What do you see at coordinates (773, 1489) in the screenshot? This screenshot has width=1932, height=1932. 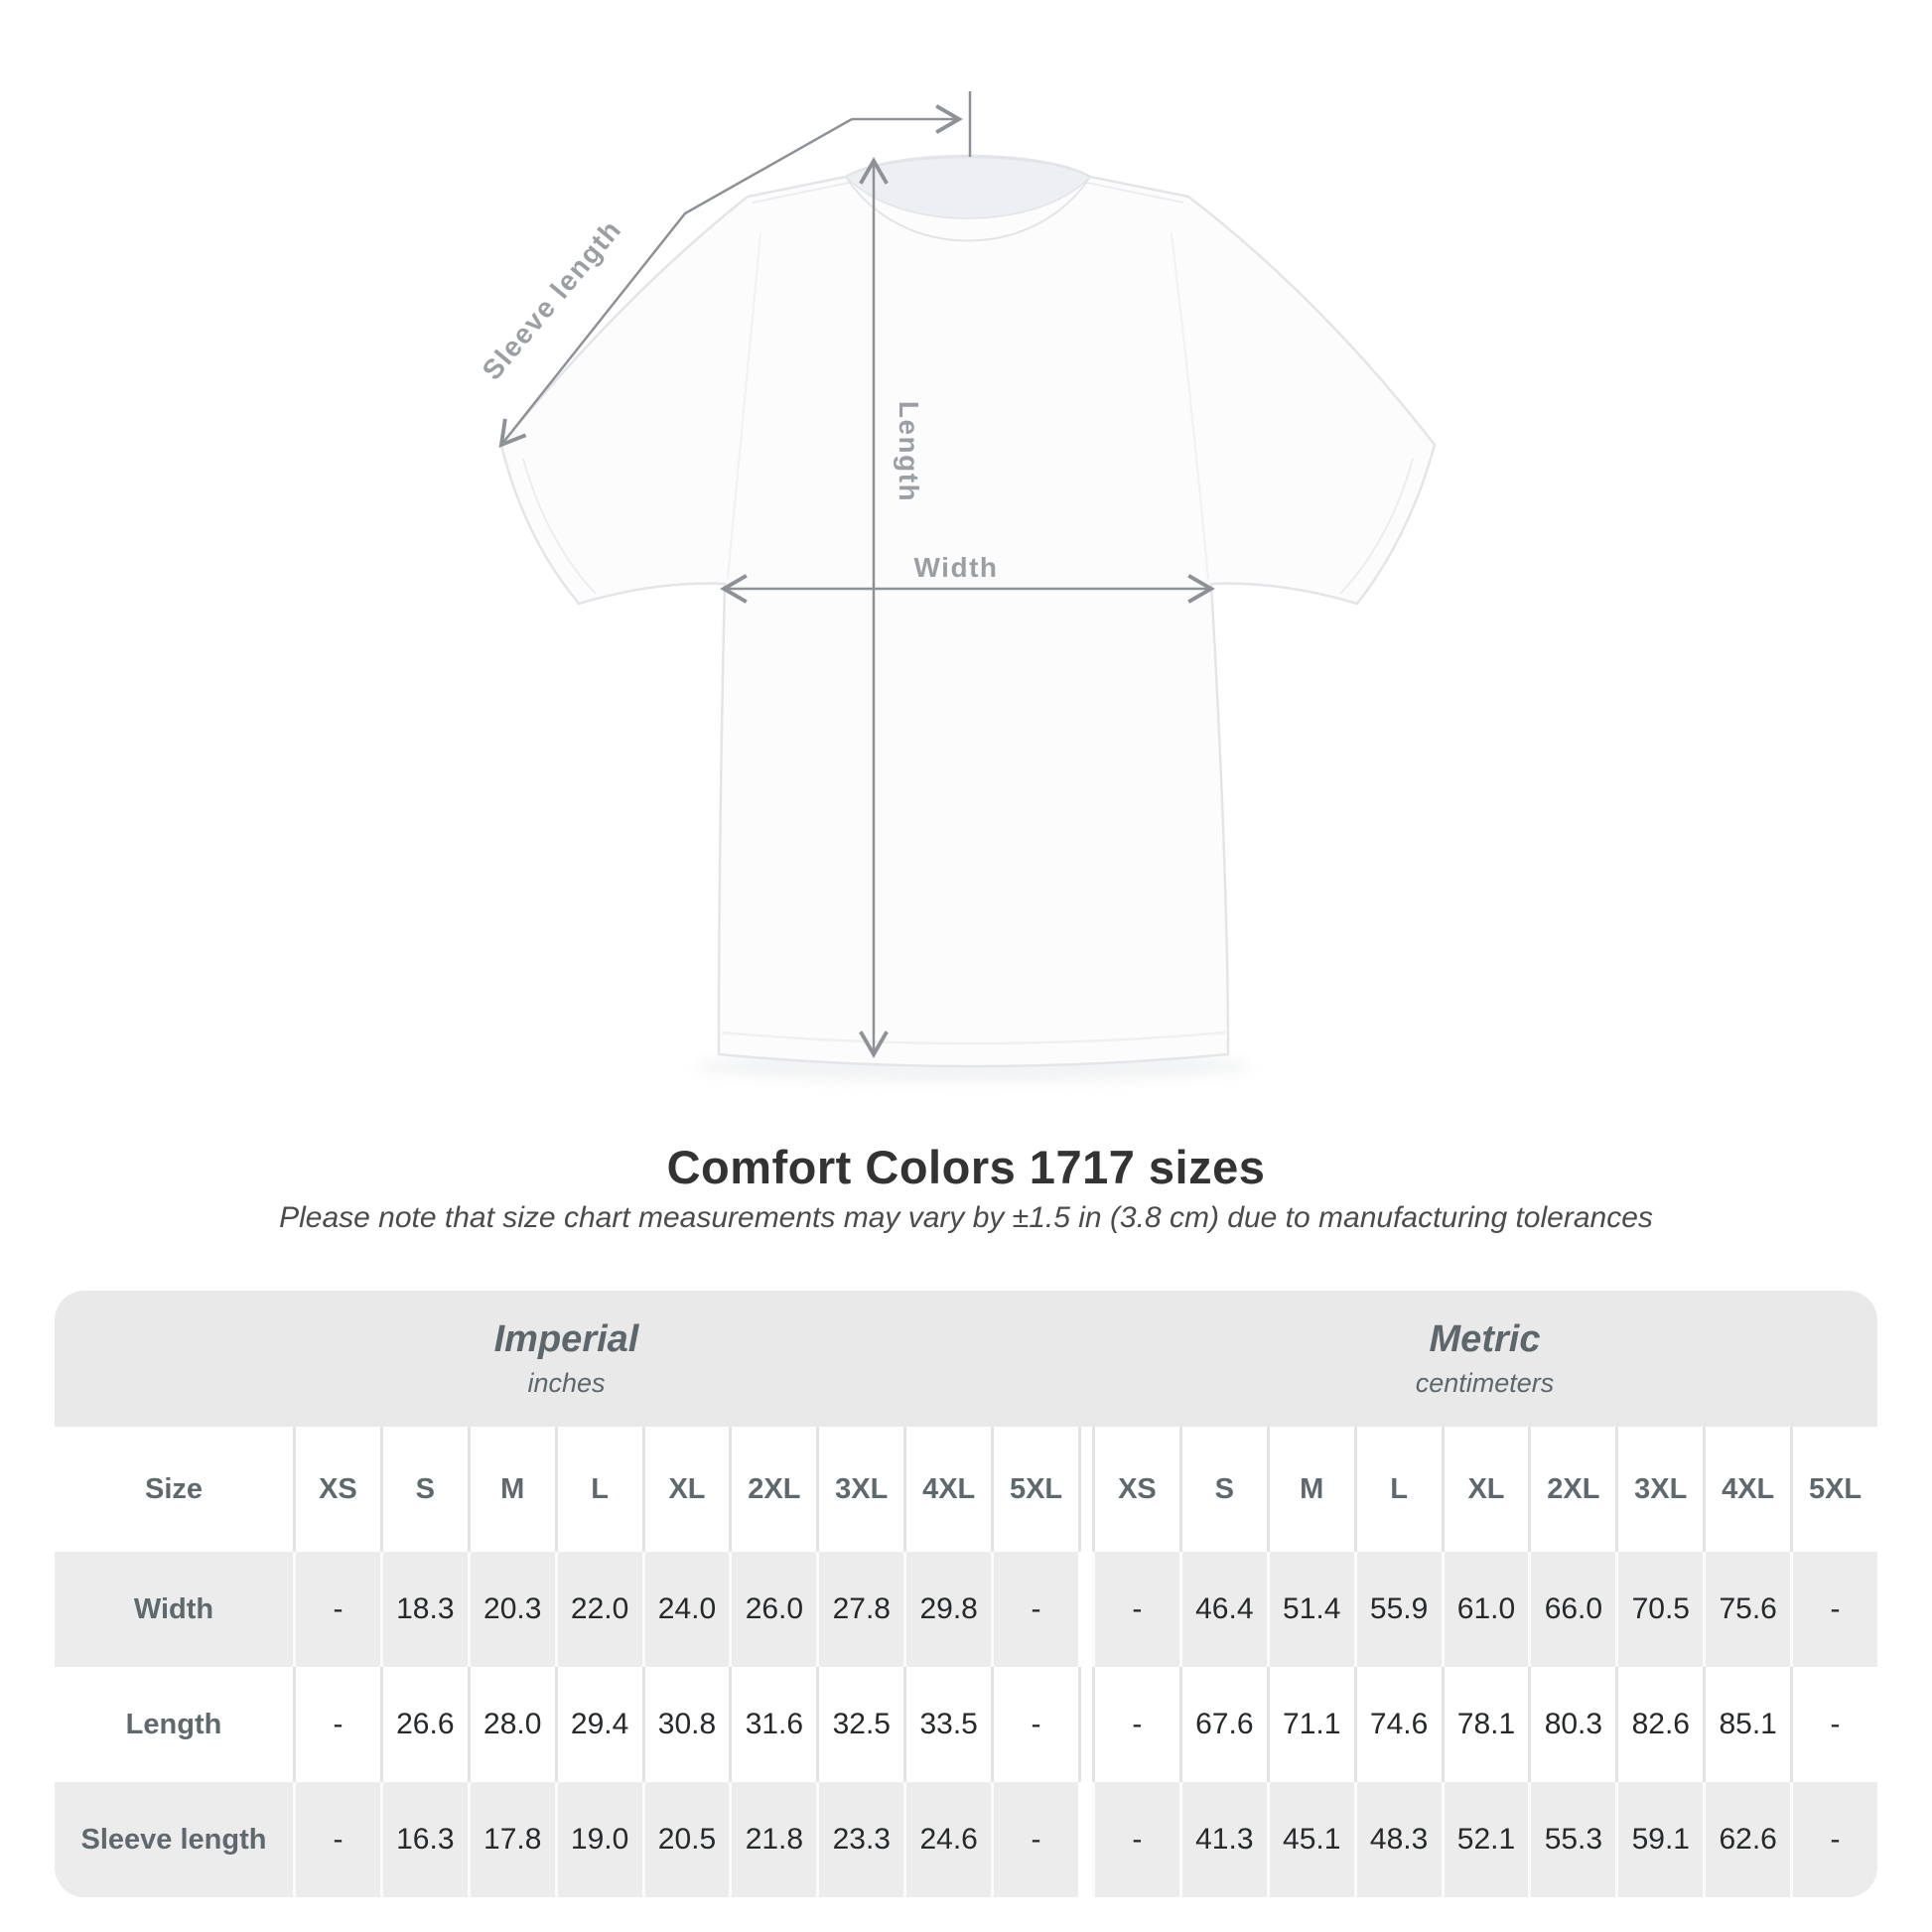 I see `size-header-imperial-2XL: 2XL` at bounding box center [773, 1489].